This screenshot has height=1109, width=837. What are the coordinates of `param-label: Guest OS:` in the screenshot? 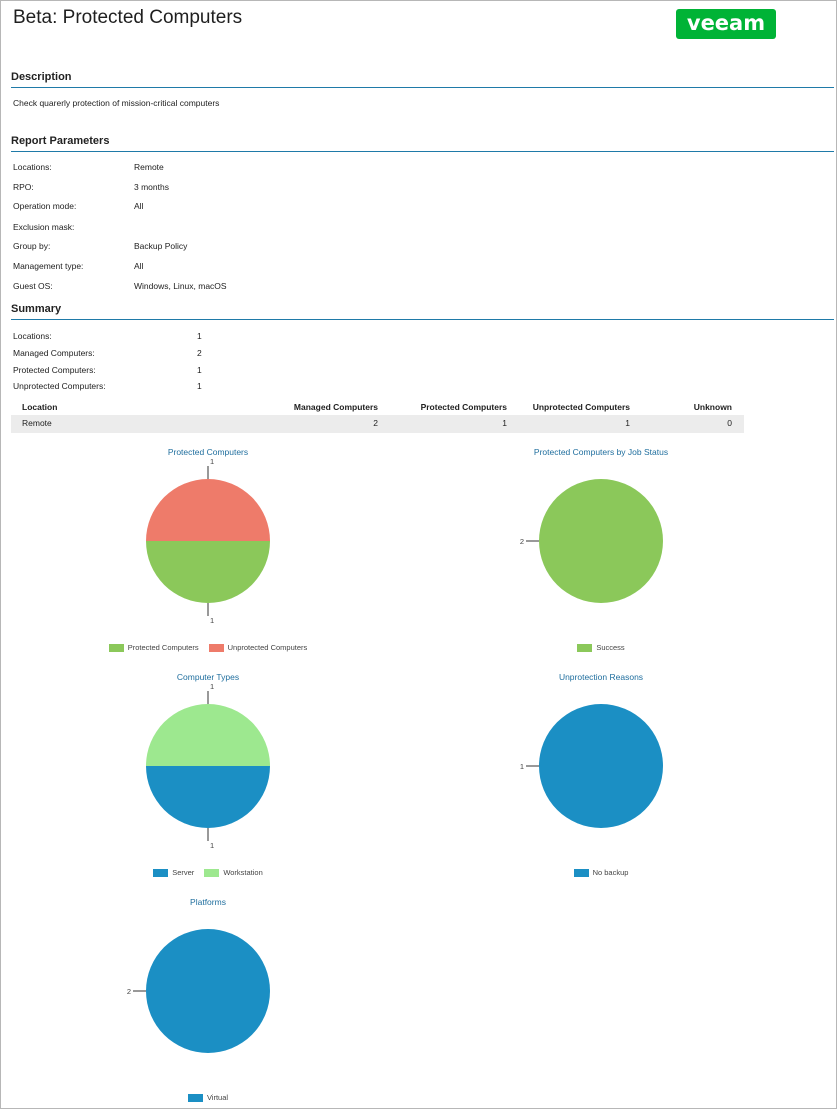 It's located at (33, 286).